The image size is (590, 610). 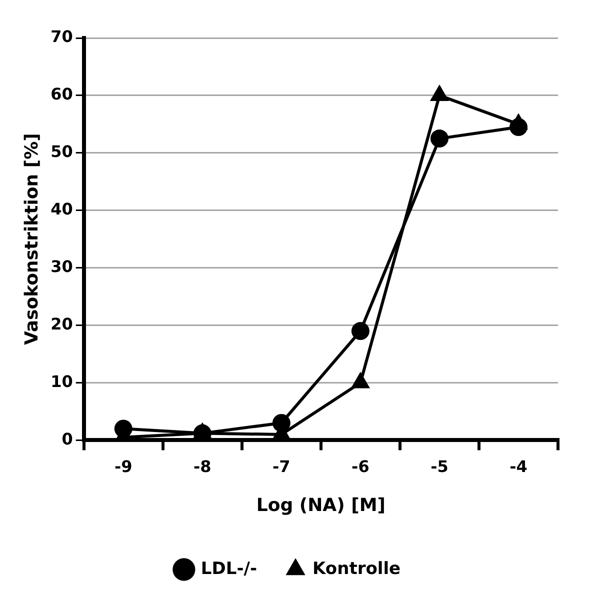 I want to click on legend-label: LDL-/-, so click(x=229, y=568).